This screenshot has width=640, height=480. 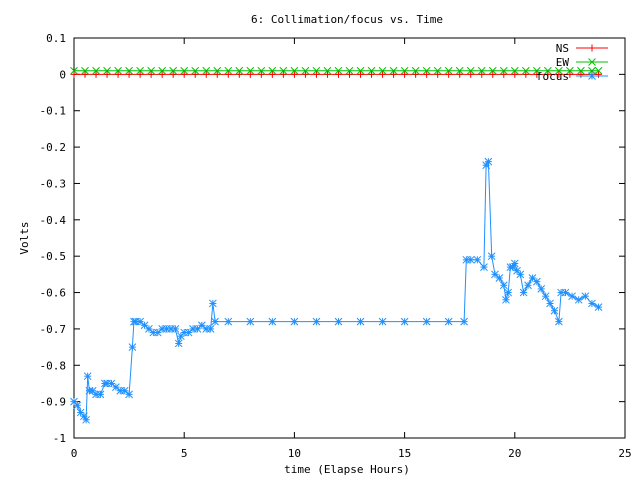 I want to click on x-axis-label: time (Elapse Hours), so click(x=347, y=469).